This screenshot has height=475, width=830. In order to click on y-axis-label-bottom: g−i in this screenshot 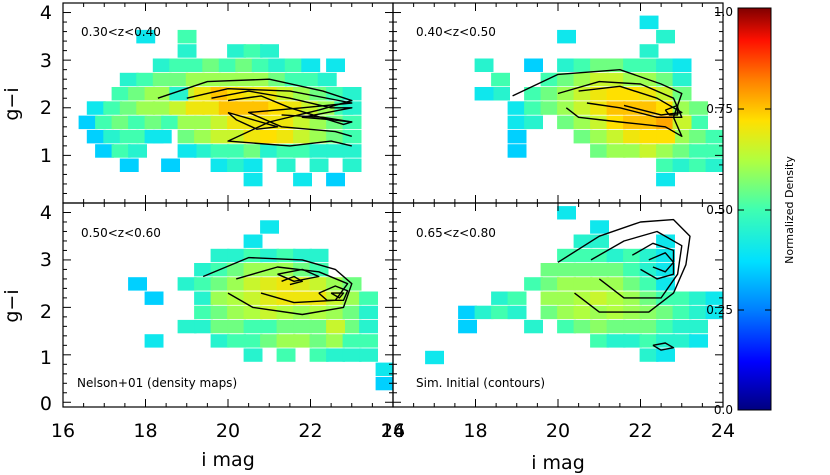, I will do `click(12, 305)`.